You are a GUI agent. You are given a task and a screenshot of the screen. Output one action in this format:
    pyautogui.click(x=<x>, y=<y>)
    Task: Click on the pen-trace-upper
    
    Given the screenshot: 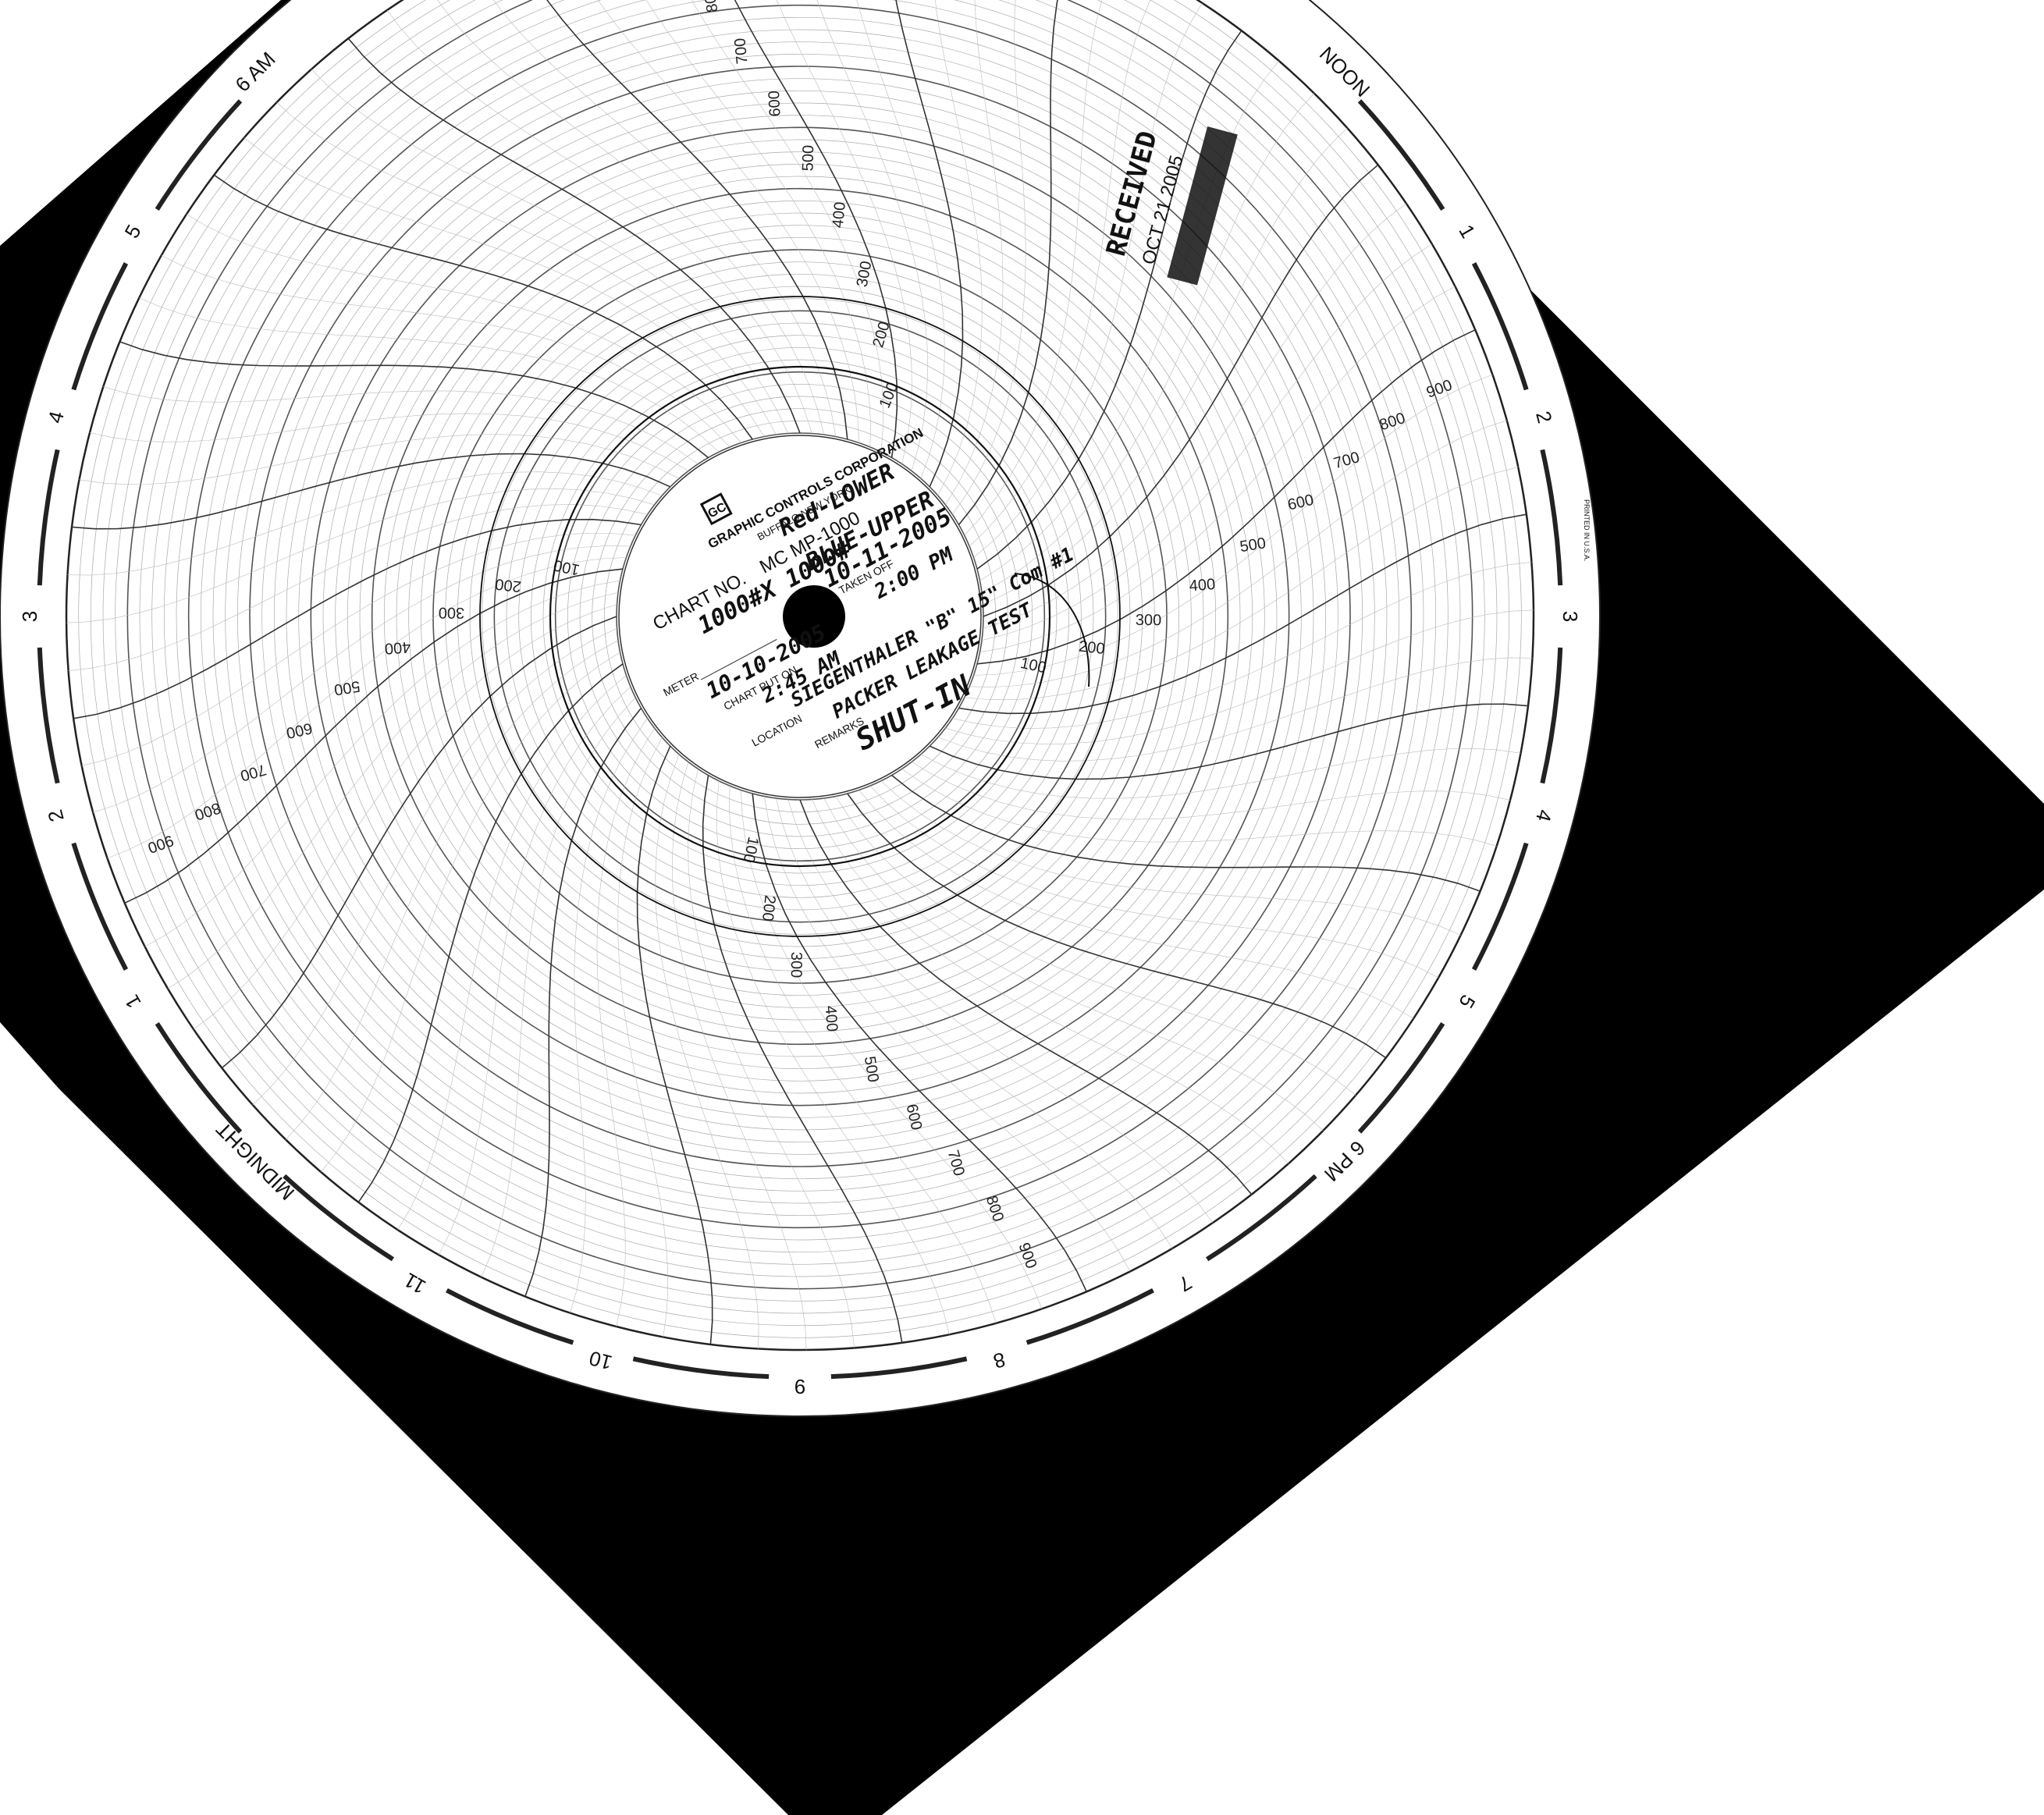 What is the action you would take?
    pyautogui.click(x=800, y=616)
    